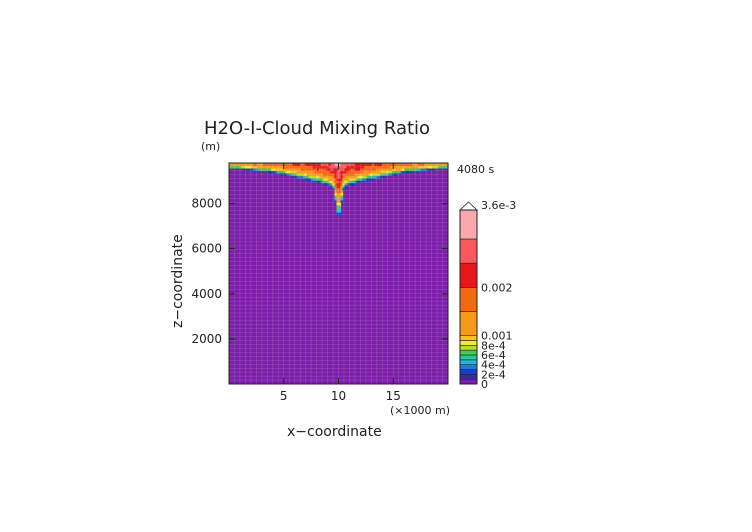  Describe the element at coordinates (206, 204) in the screenshot. I see `y-tick-label: 8000` at that location.